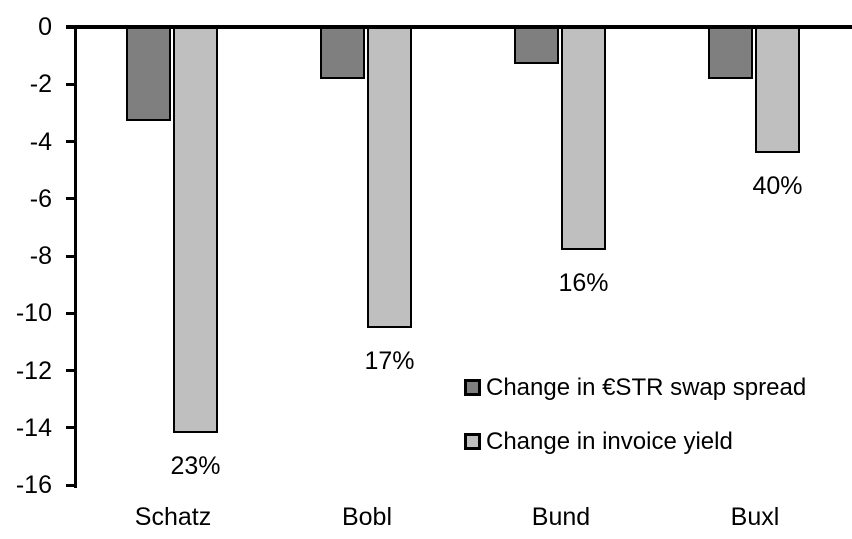  What do you see at coordinates (472, 441) in the screenshot?
I see `legend-swatch-invoice-yield` at bounding box center [472, 441].